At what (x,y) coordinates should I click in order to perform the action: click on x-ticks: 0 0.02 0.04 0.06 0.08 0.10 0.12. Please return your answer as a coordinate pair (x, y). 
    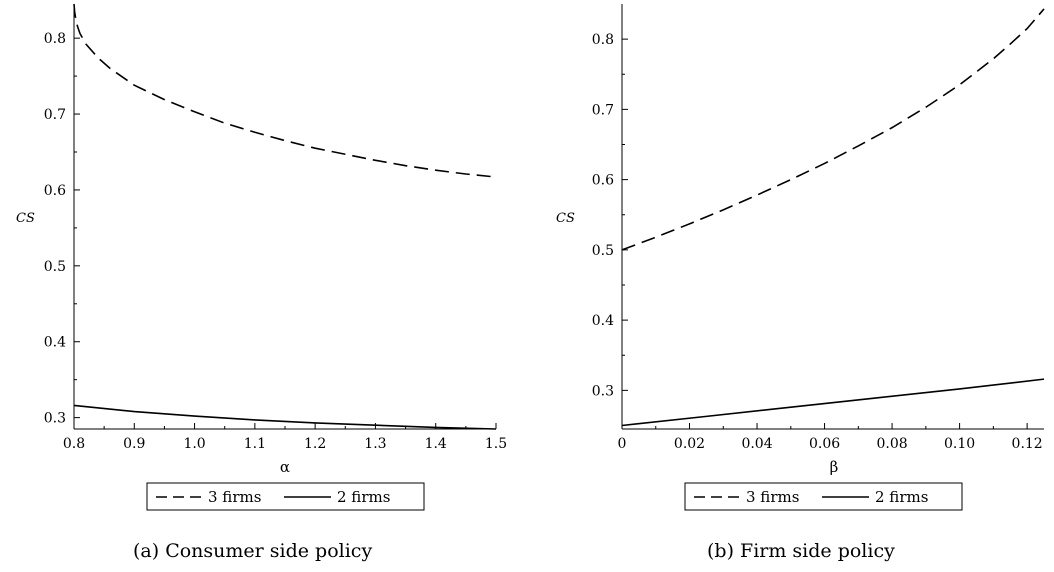
    Looking at the image, I should click on (830, 437).